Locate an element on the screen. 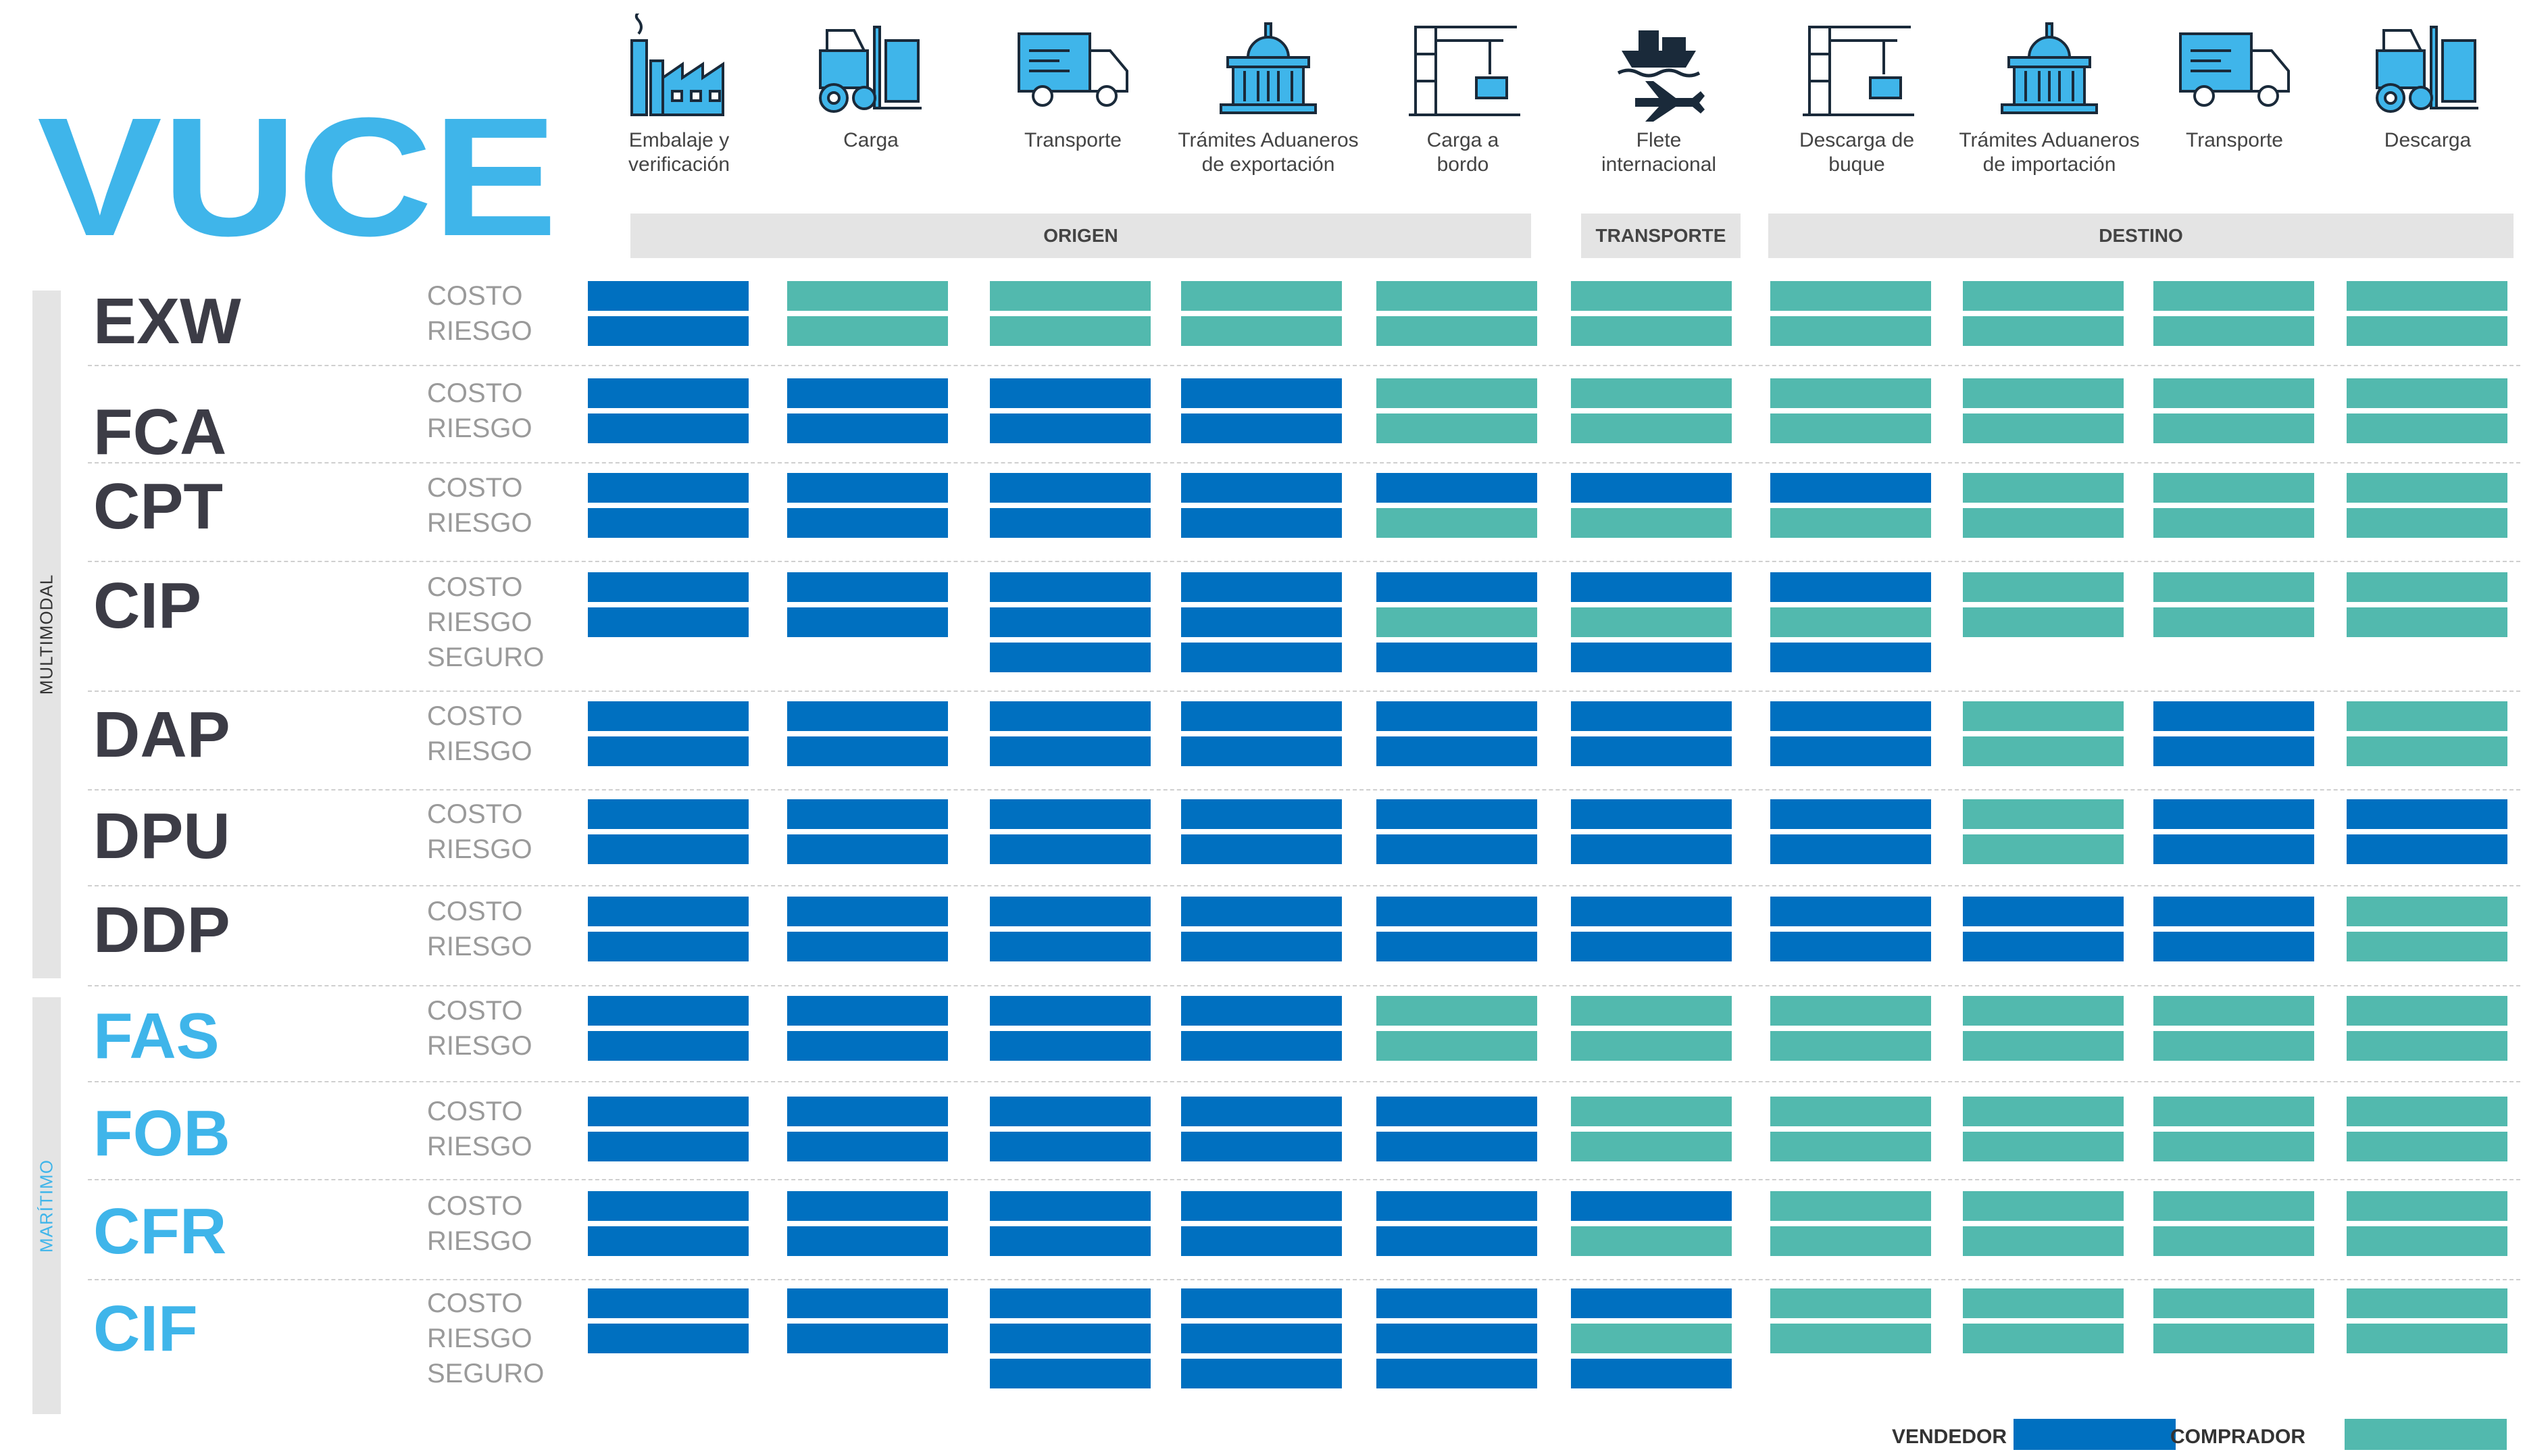  incoterm-code: DAP is located at coordinates (161, 735).